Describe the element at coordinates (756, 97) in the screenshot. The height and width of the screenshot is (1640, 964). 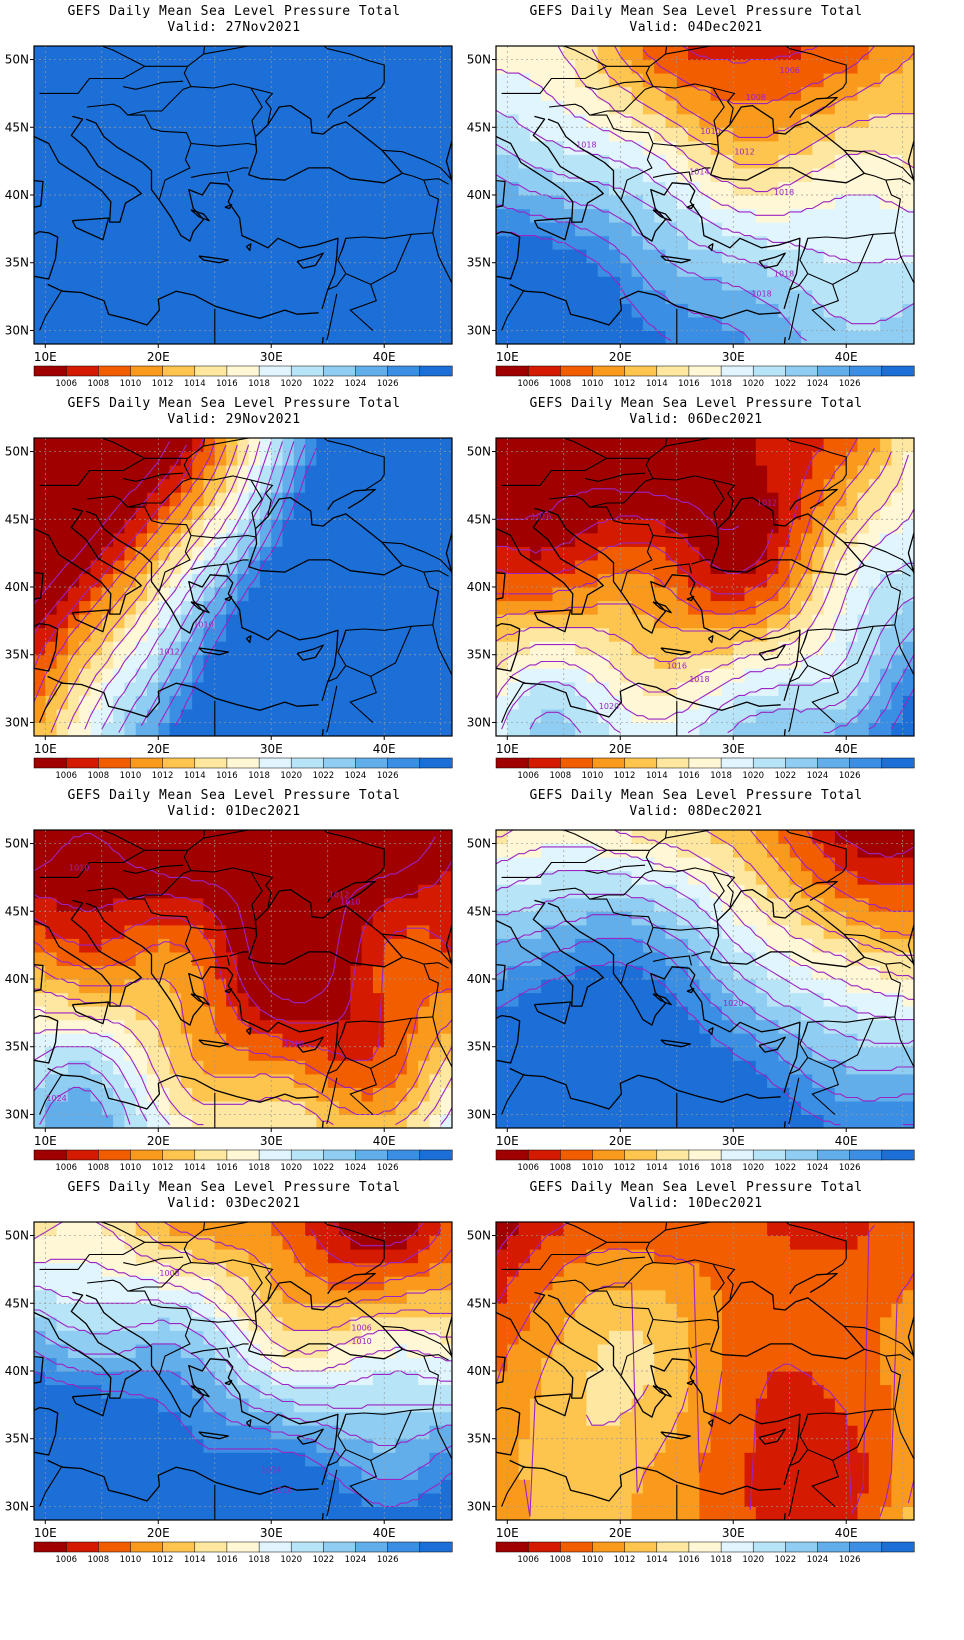
I see `isobar-label: 1008` at that location.